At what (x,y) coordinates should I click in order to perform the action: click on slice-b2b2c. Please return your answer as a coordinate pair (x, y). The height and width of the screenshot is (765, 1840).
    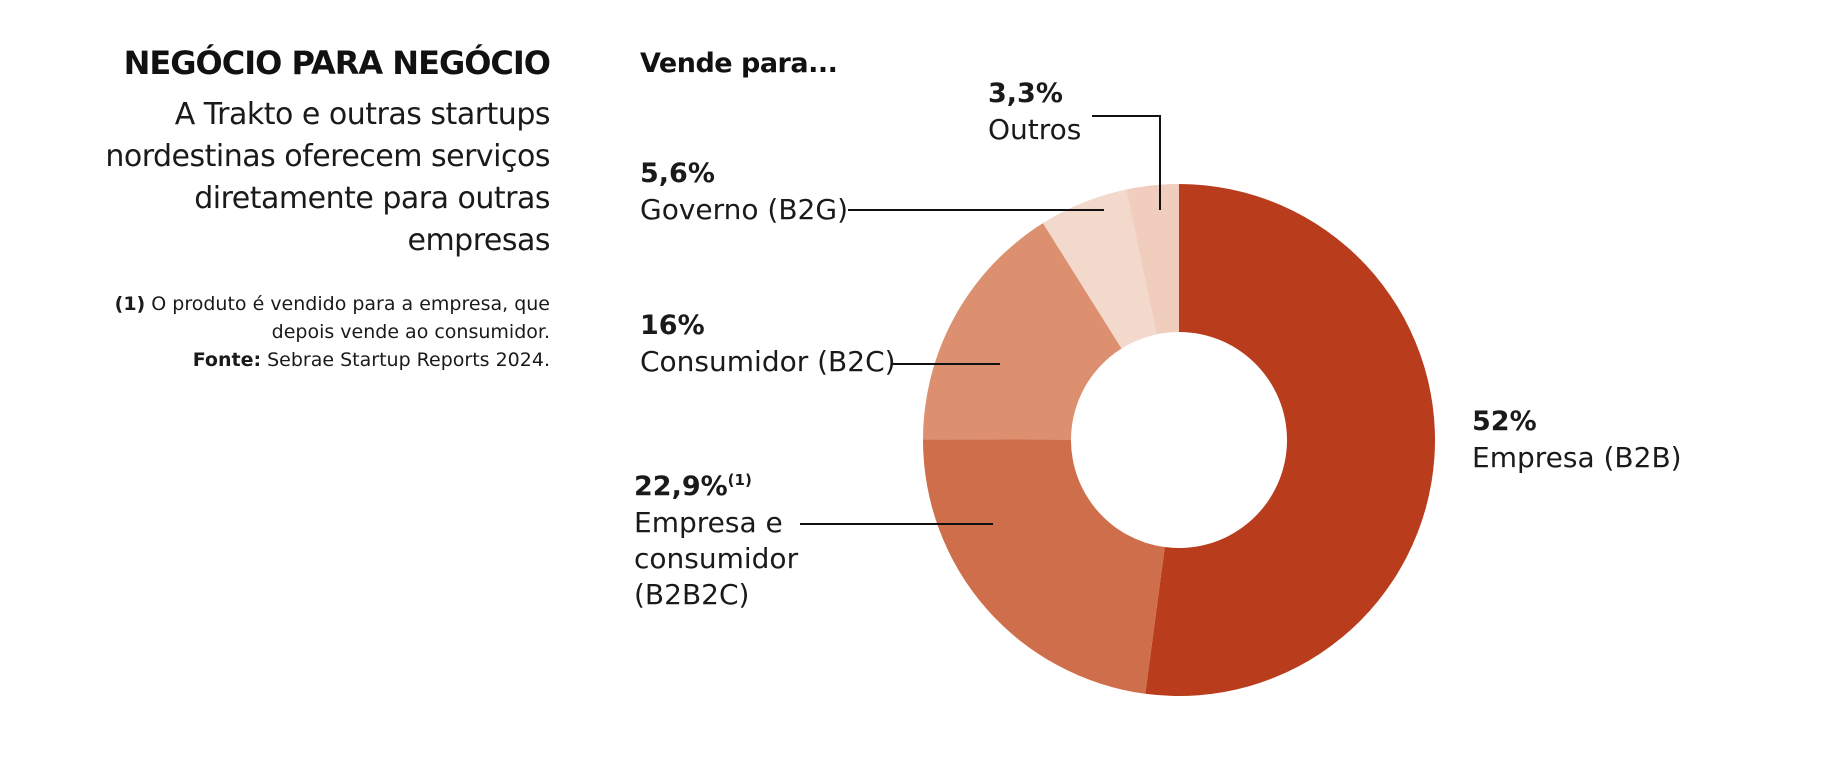
    Looking at the image, I should click on (1044, 566).